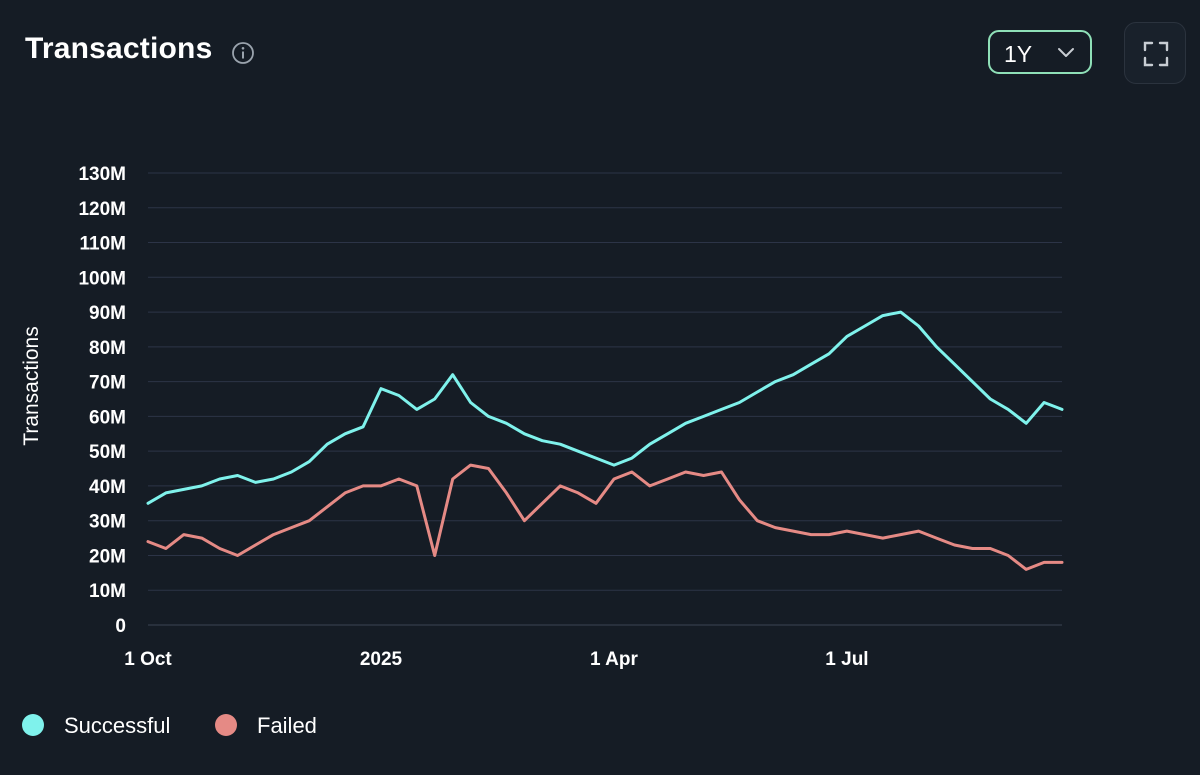 The height and width of the screenshot is (775, 1200). Describe the element at coordinates (496, 659) in the screenshot. I see `x-axis-ticks: 1 Oct 2025 1 Apr 1 Jul` at that location.